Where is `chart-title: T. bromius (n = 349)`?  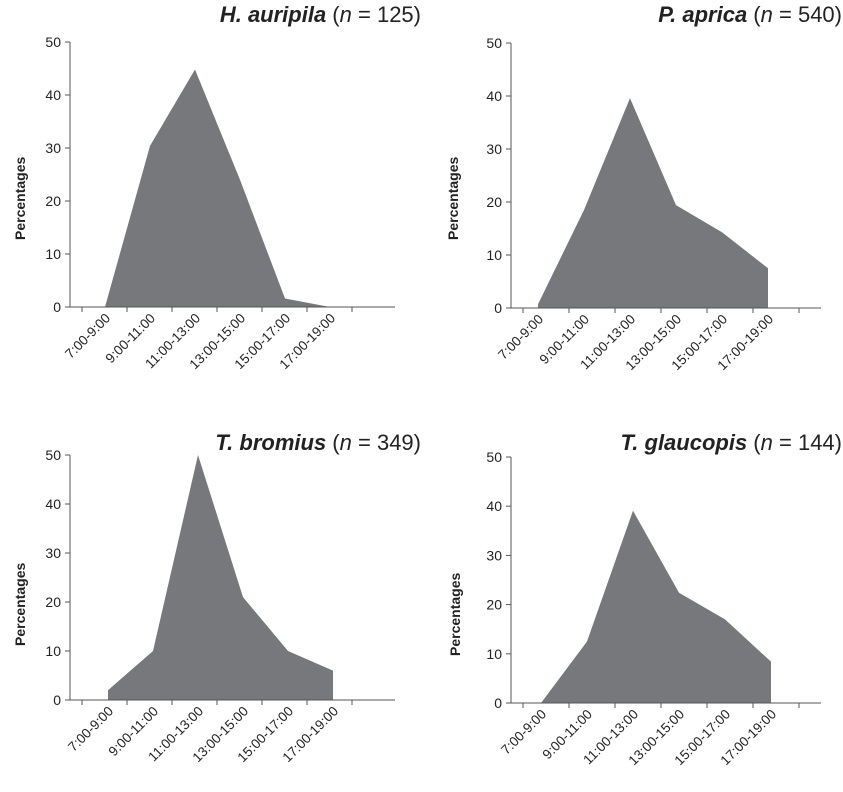
chart-title: T. bromius (n = 349) is located at coordinates (318, 442).